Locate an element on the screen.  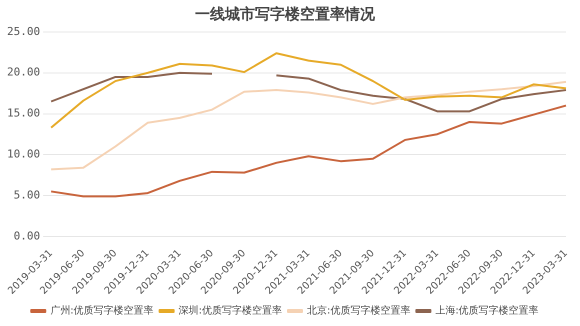
legend-label: 深圳:优质写字楼空置率 is located at coordinates (230, 310).